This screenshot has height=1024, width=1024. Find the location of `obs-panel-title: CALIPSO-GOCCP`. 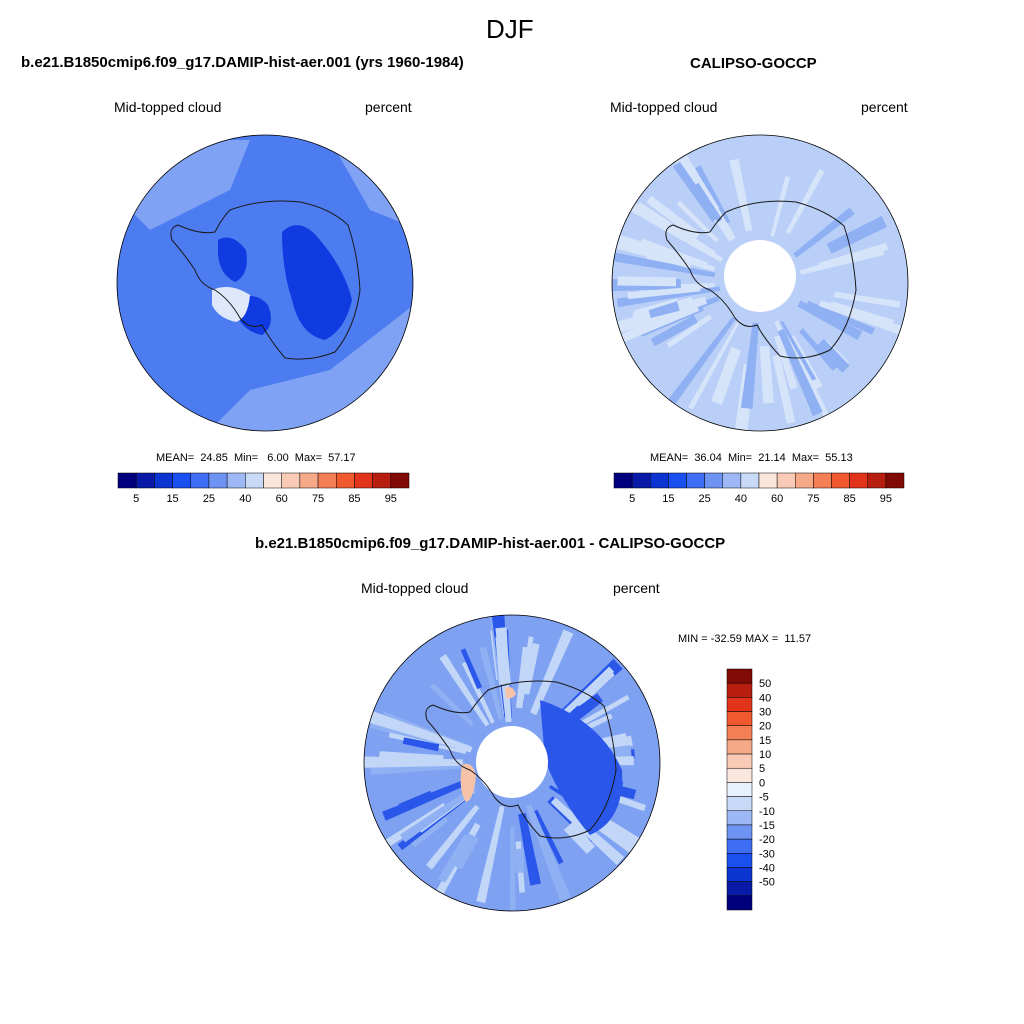

obs-panel-title: CALIPSO-GOCCP is located at coordinates (753, 63).